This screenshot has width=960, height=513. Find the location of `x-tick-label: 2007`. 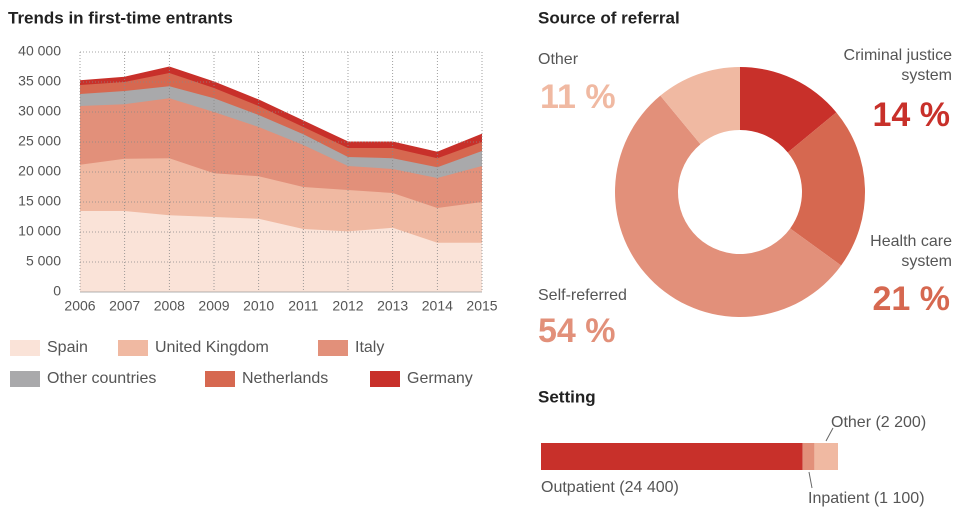

x-tick-label: 2007 is located at coordinates (124, 306).